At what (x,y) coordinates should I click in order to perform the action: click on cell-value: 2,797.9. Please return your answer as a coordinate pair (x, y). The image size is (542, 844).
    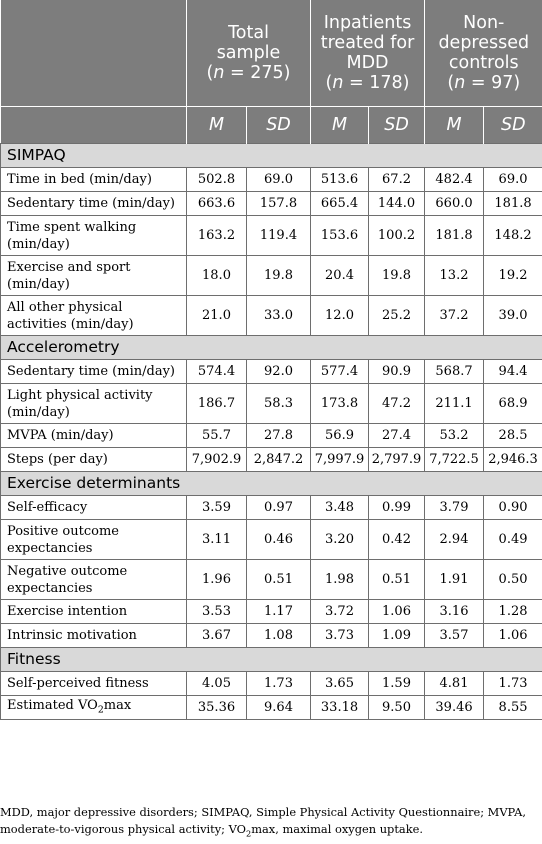
    Looking at the image, I should click on (397, 459).